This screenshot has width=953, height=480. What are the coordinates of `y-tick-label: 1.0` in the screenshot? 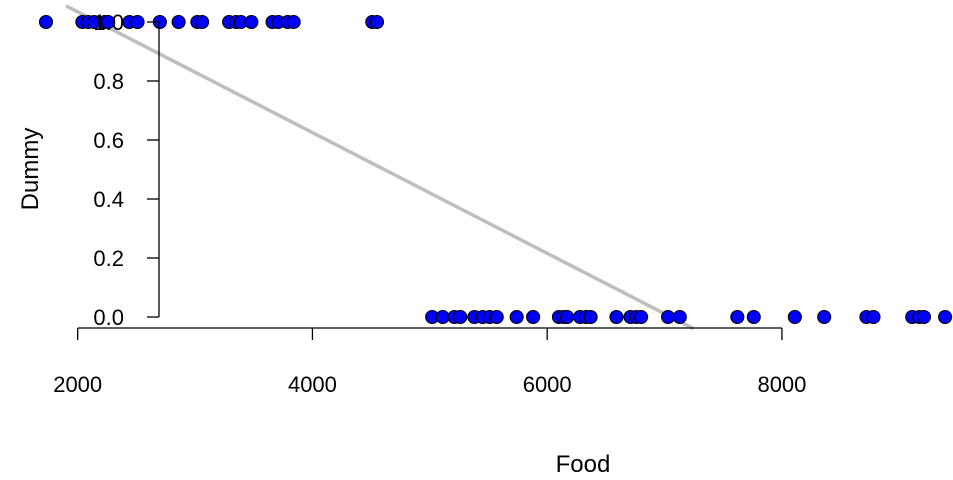 It's located at (108, 22).